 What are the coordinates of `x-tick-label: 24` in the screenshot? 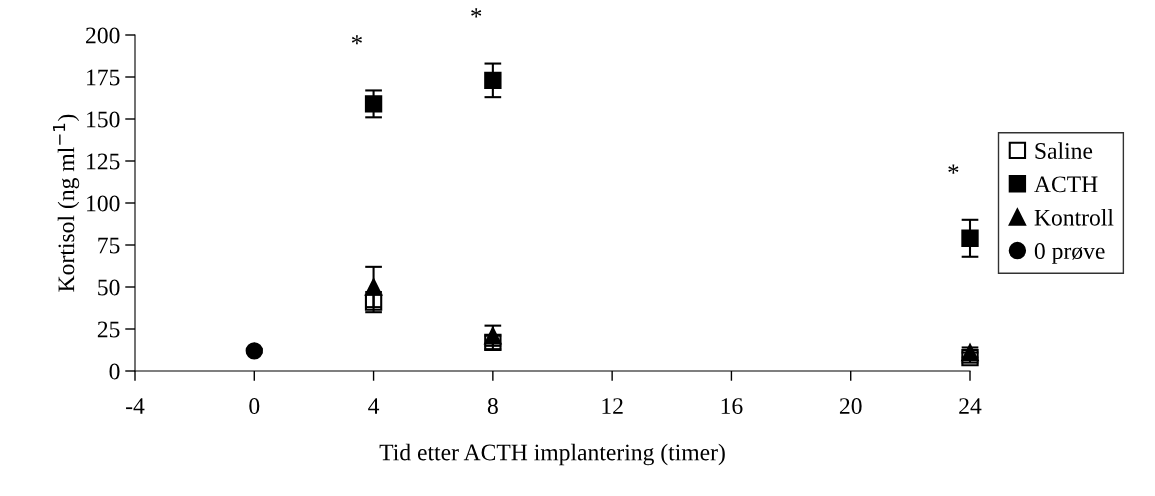 It's located at (970, 406).